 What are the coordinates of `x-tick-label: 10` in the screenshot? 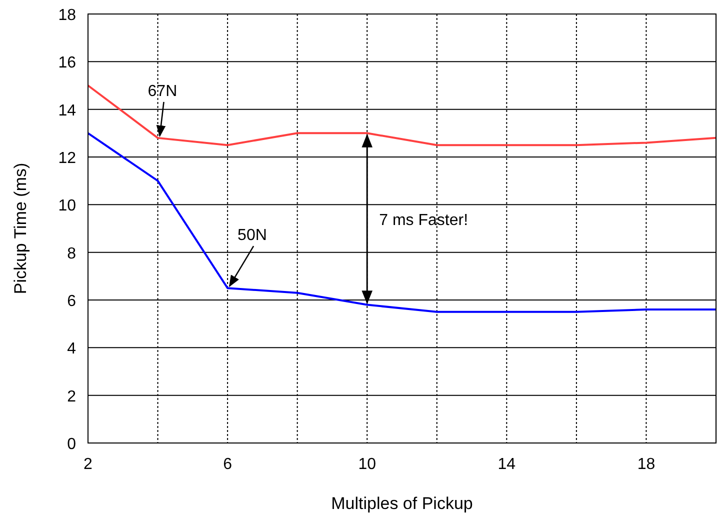 It's located at (367, 464).